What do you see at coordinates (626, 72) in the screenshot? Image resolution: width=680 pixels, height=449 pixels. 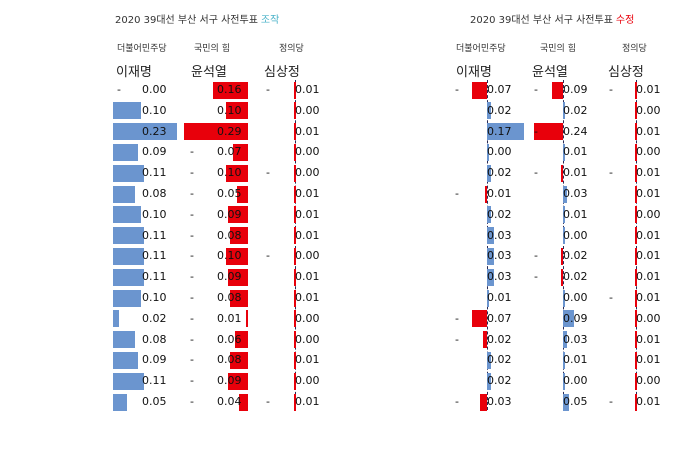 I see `right-candidate-sim: 심상정` at bounding box center [626, 72].